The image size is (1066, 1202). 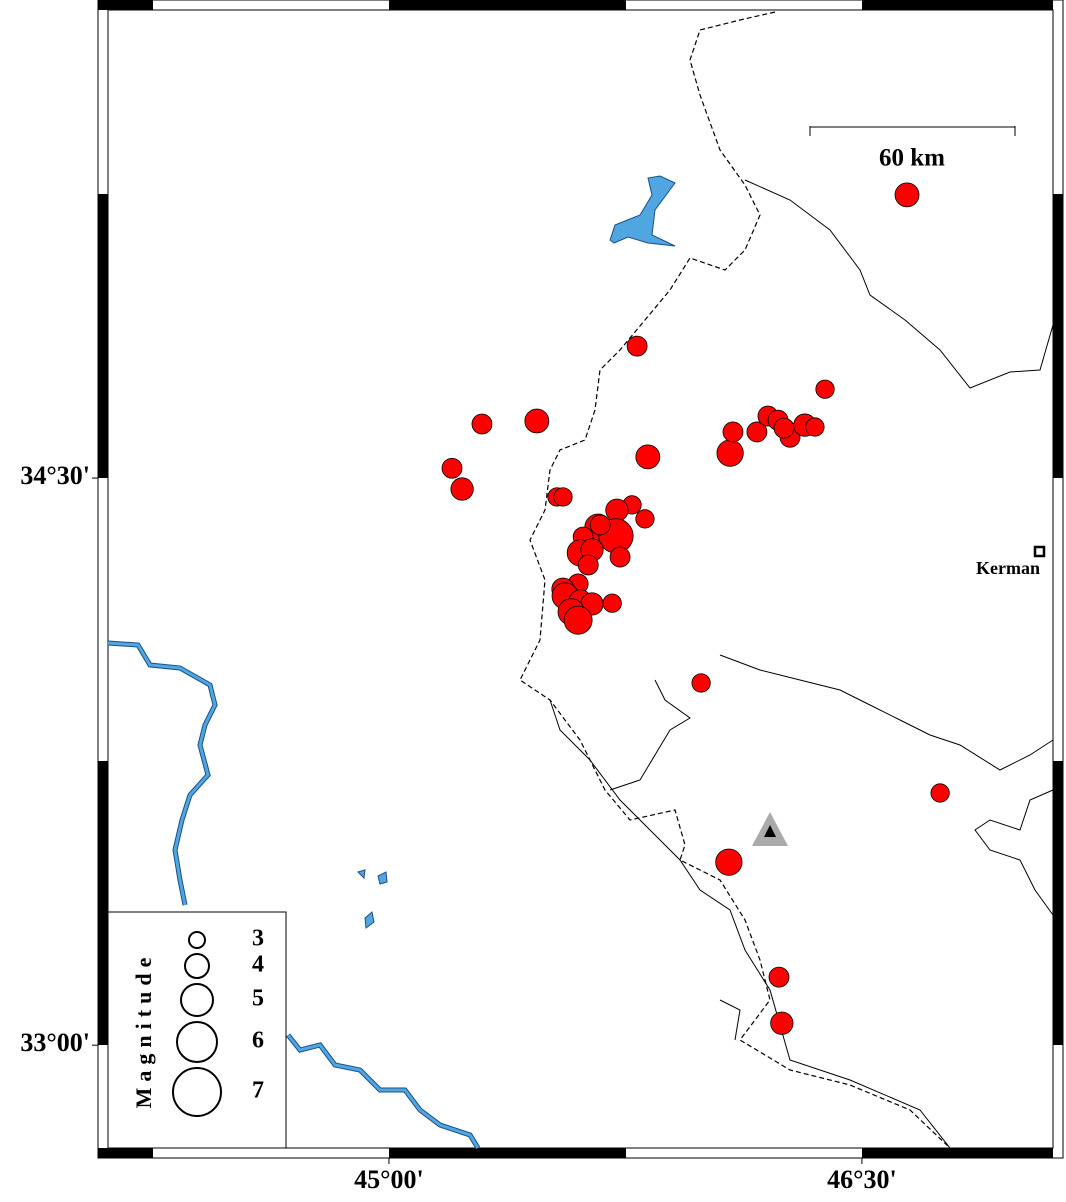 What do you see at coordinates (55, 1042) in the screenshot?
I see `y-tick-label: 33°00'` at bounding box center [55, 1042].